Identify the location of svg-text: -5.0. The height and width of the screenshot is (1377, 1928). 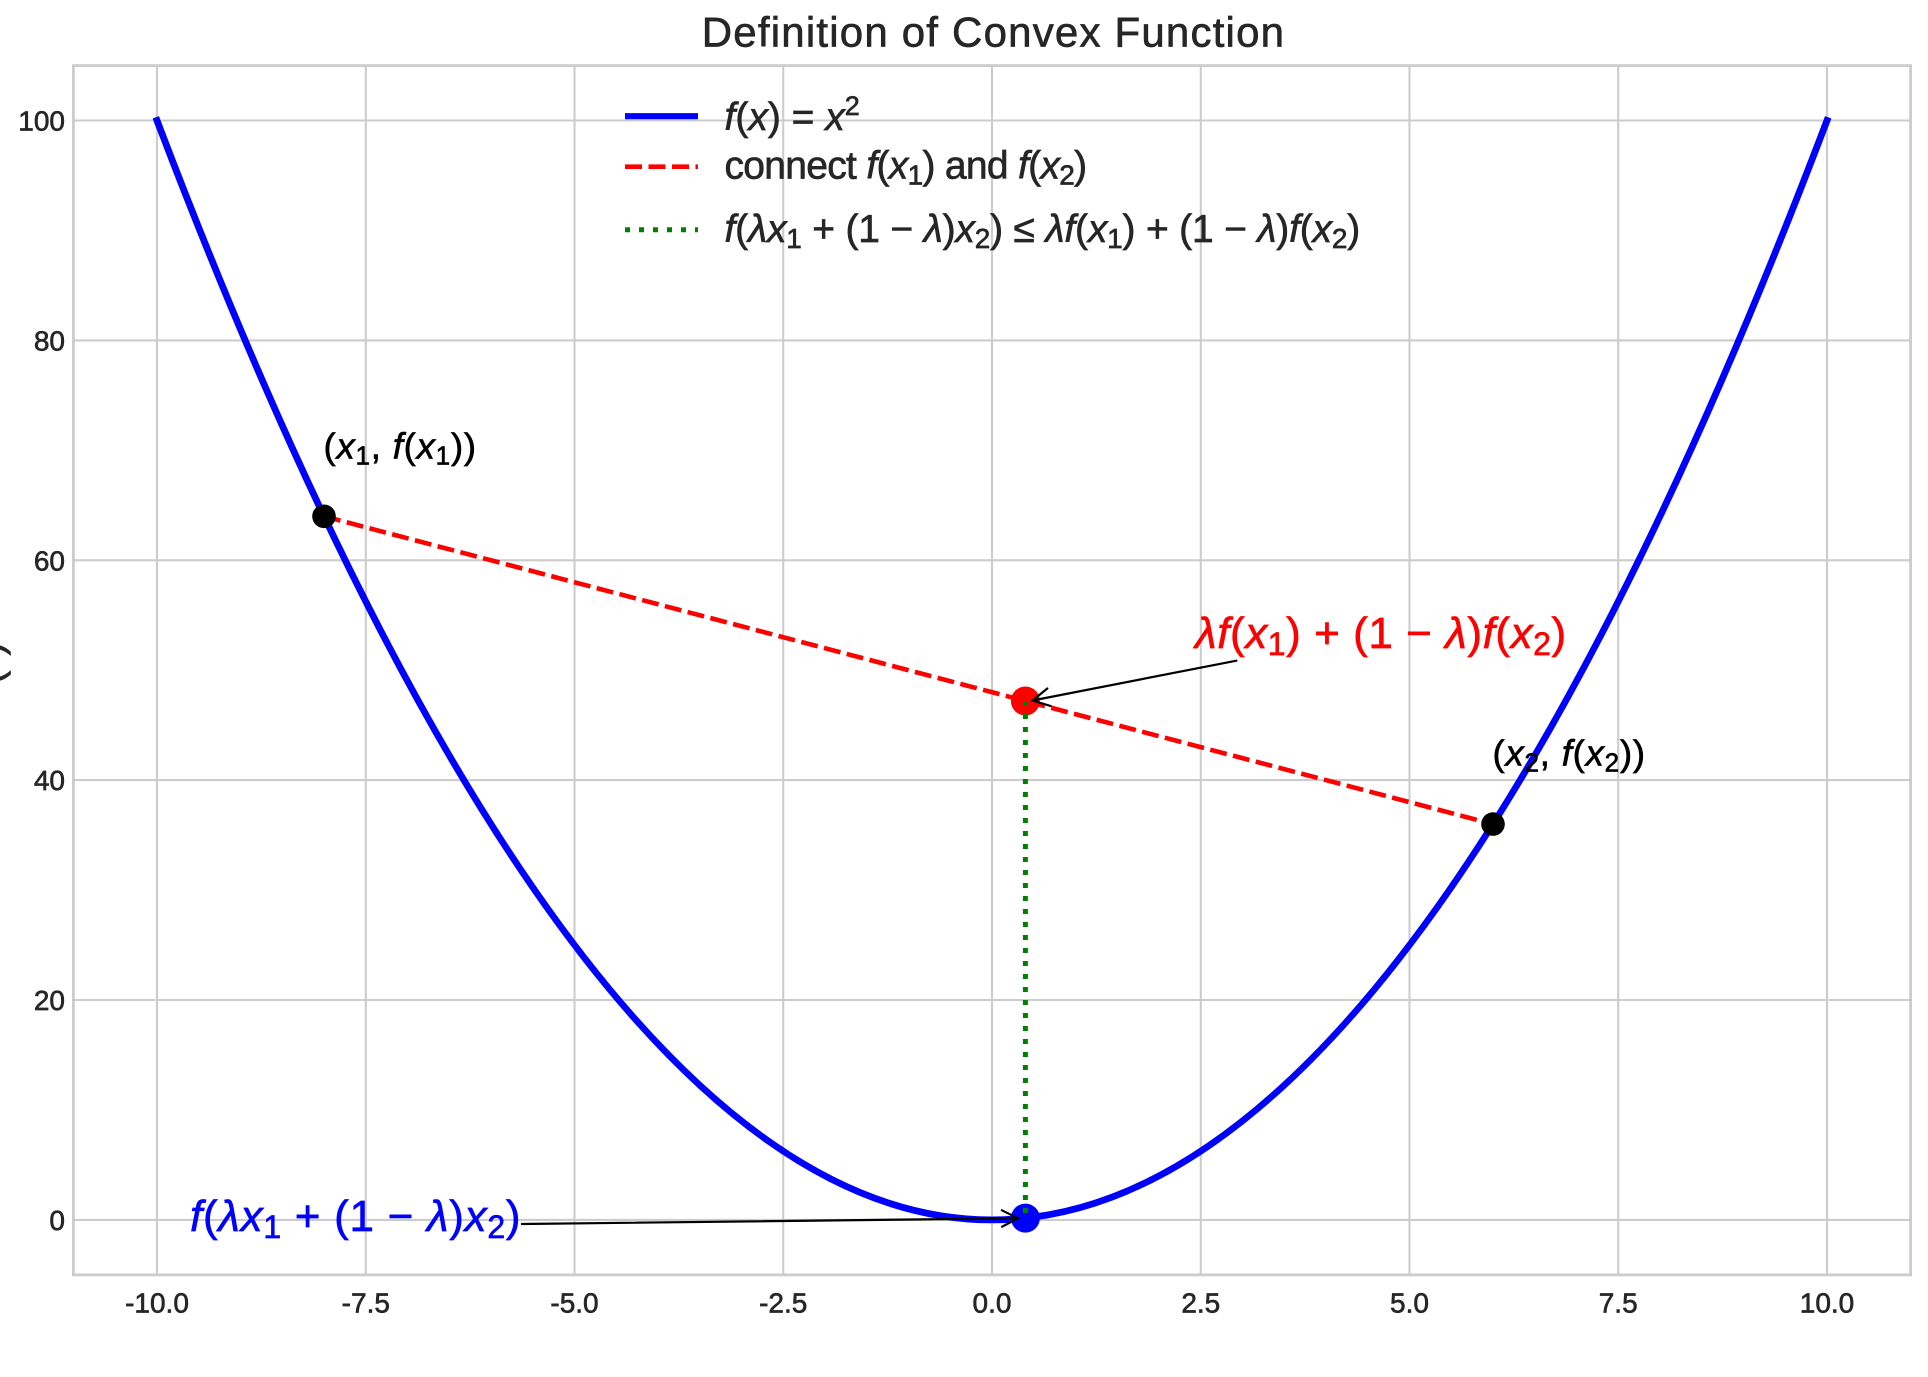
(574, 1303).